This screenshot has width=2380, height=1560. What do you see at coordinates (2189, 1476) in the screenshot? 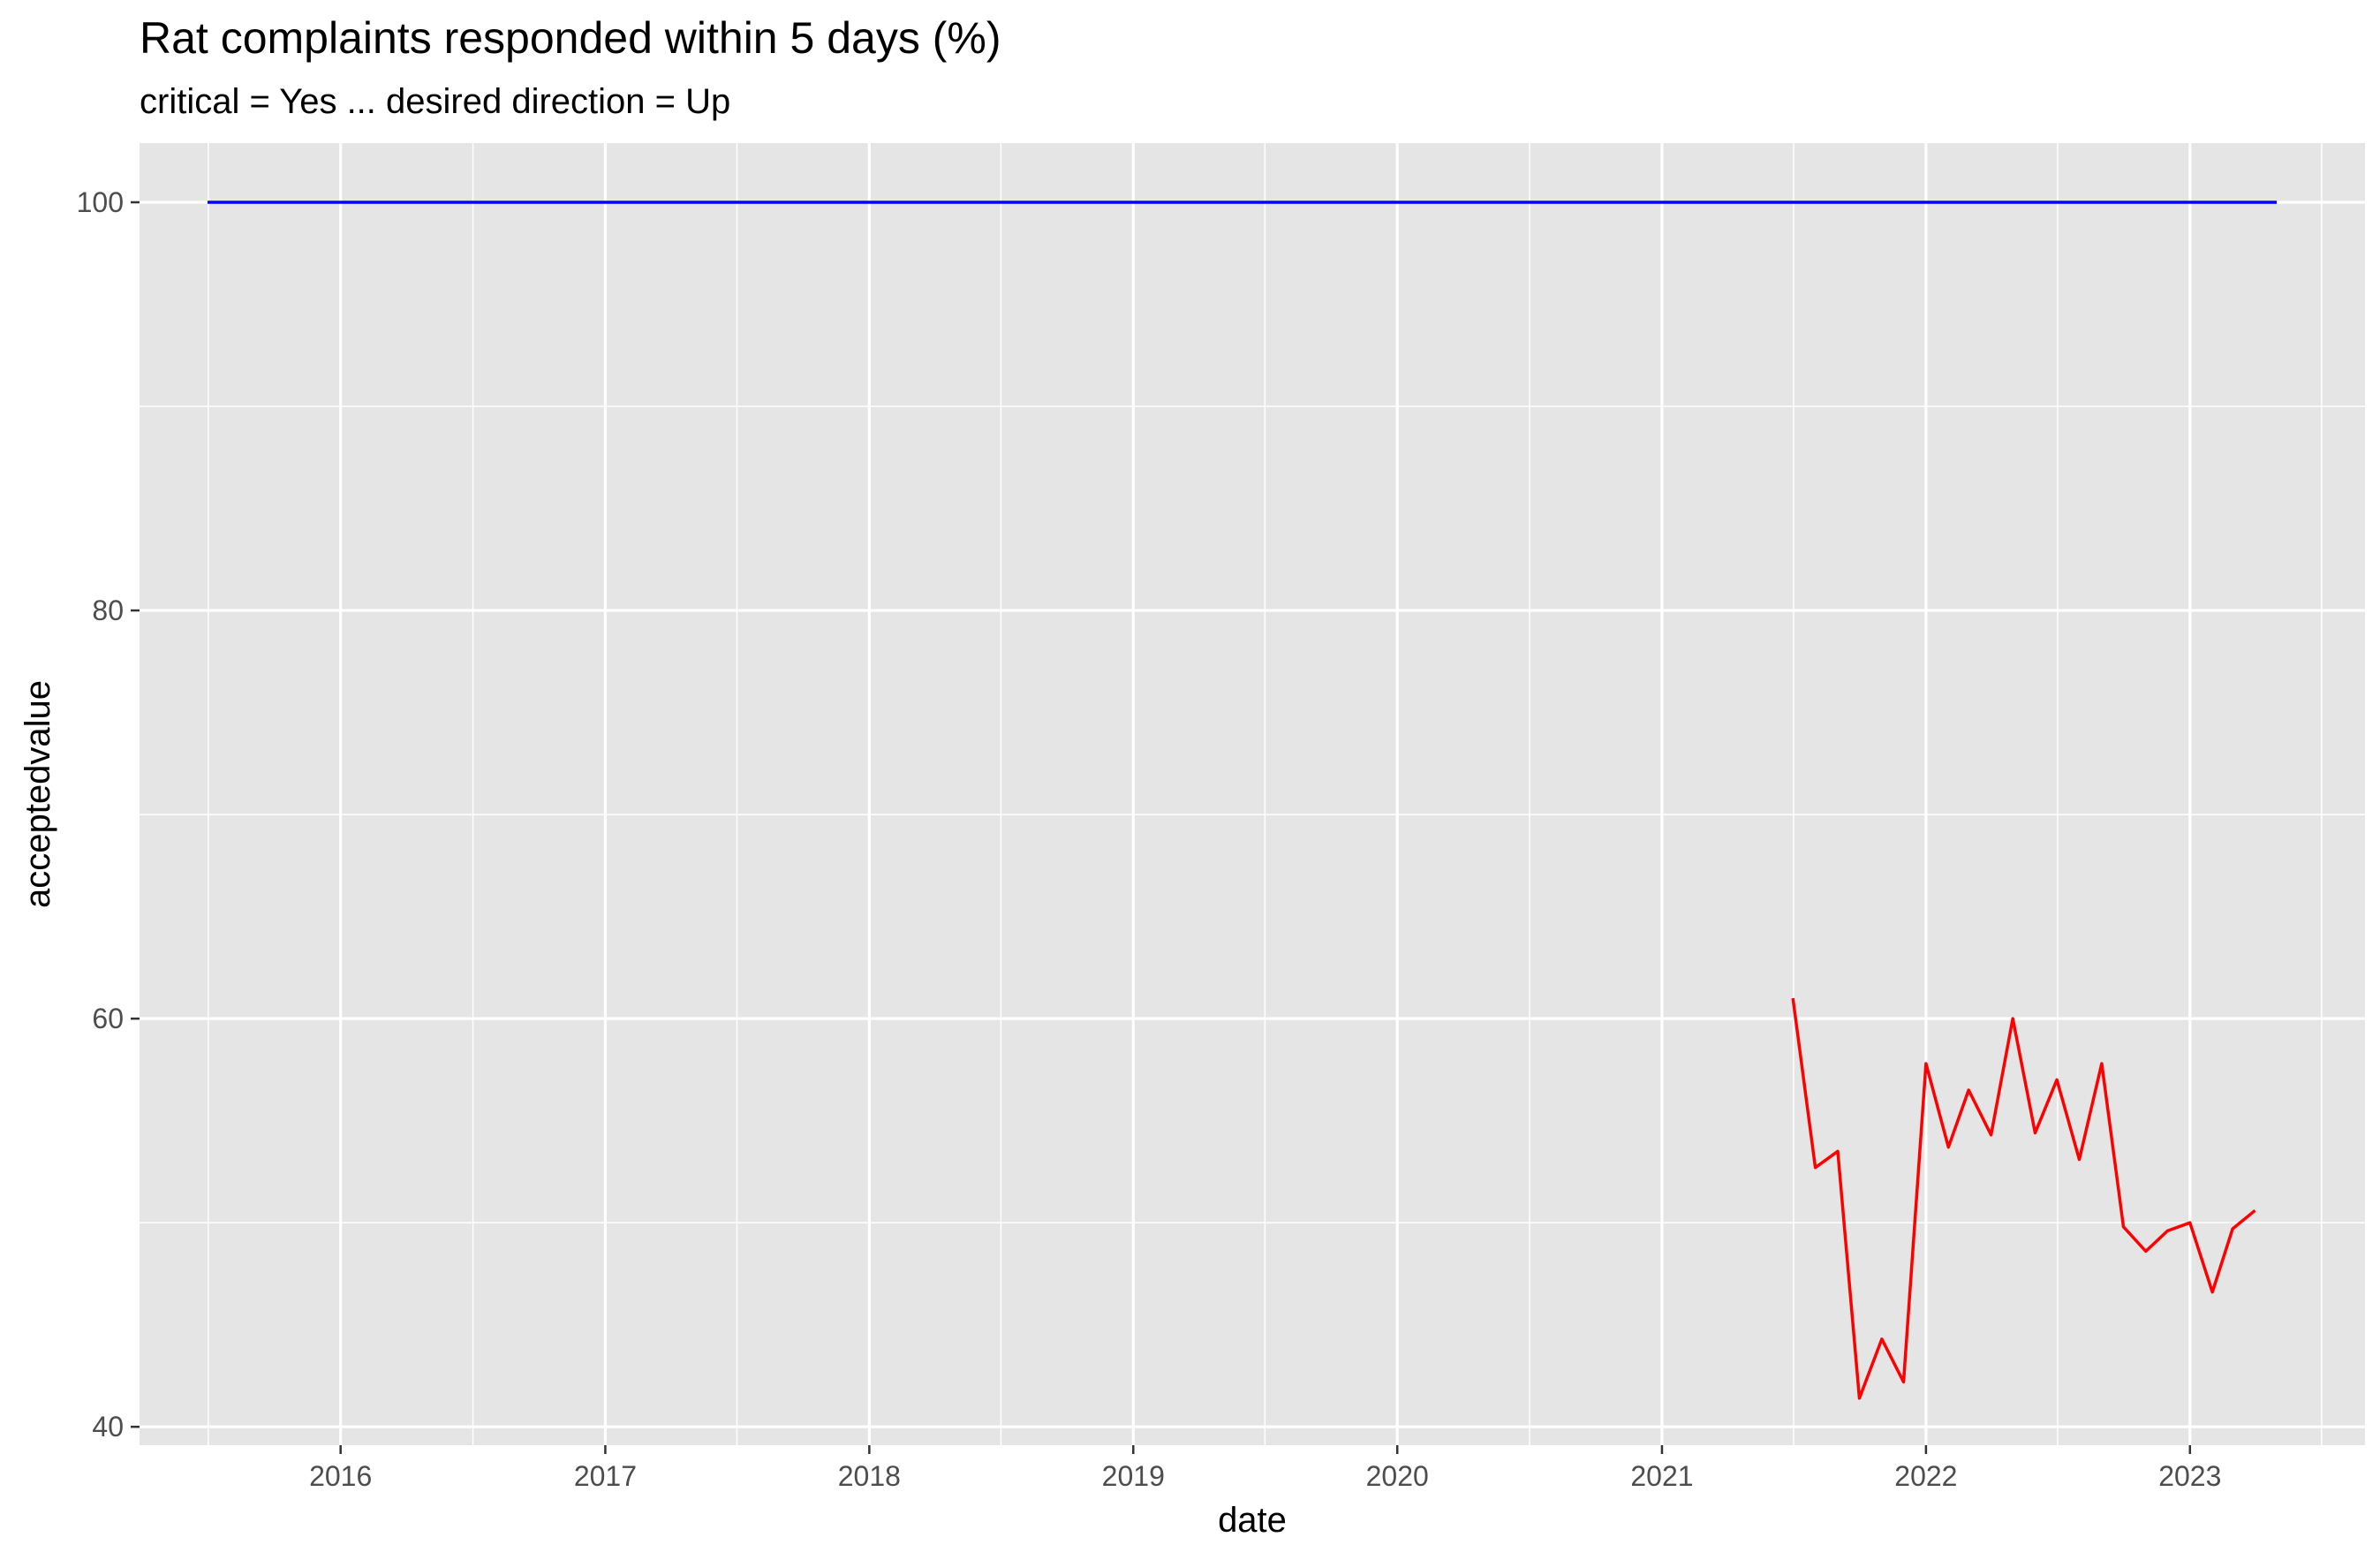
I see `x-tick-label: 2023` at bounding box center [2189, 1476].